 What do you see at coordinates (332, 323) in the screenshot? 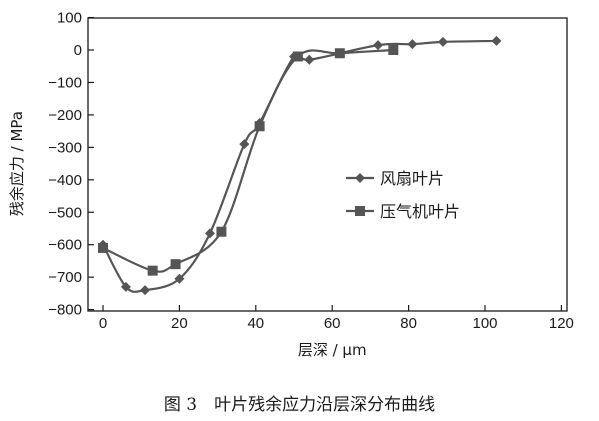
I see `x-tick-label: 60` at bounding box center [332, 323].